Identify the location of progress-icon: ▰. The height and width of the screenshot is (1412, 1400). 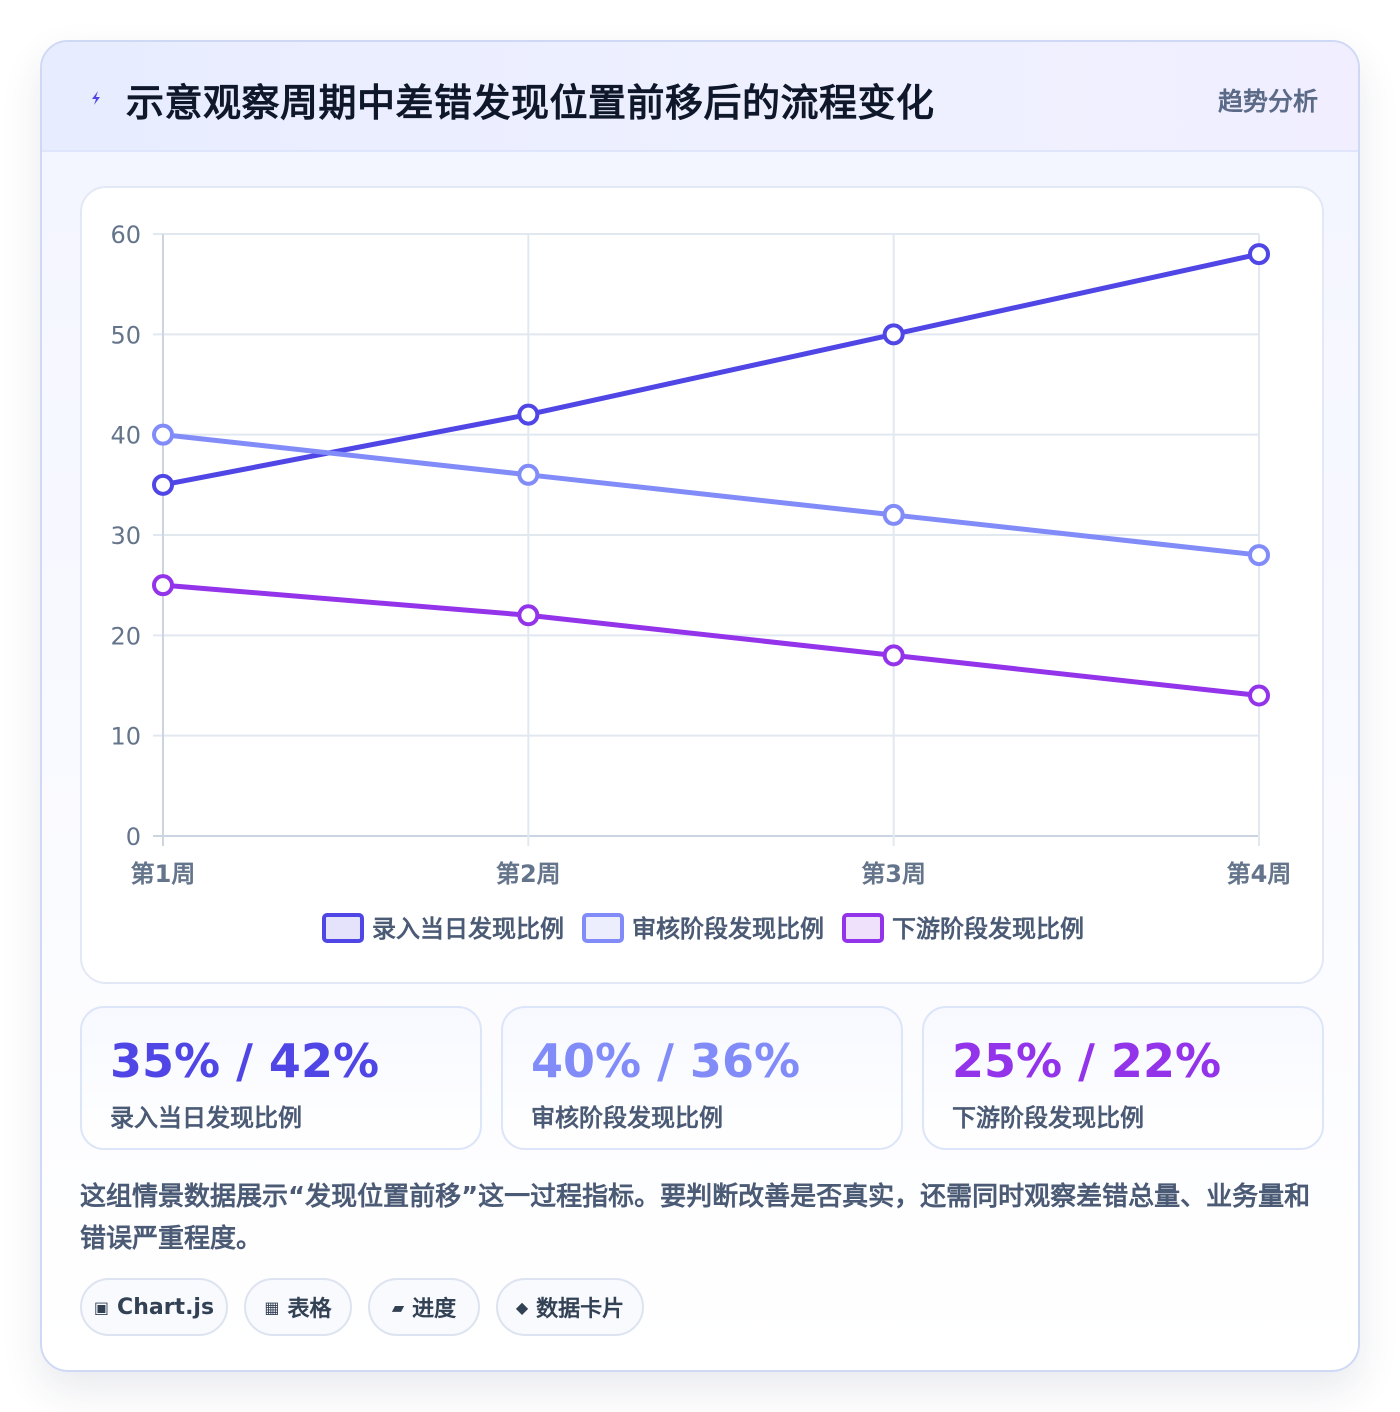
(398, 1307).